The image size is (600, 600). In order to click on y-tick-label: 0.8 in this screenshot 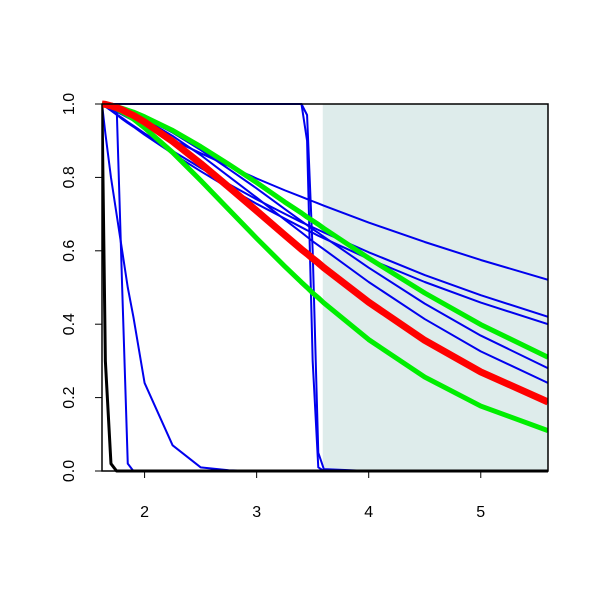, I will do `click(69, 177)`.